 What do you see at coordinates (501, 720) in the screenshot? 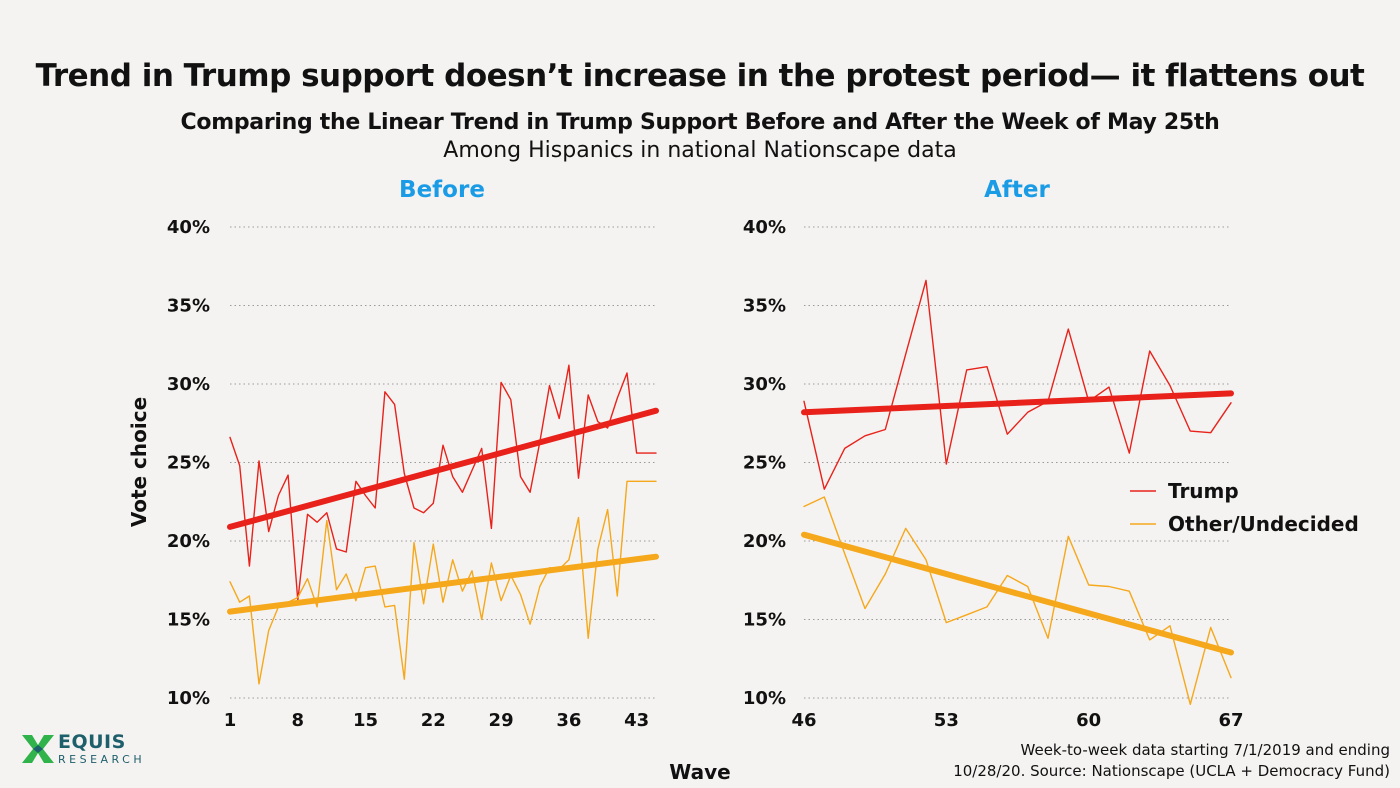
I see `before-x-tick-label: 29` at bounding box center [501, 720].